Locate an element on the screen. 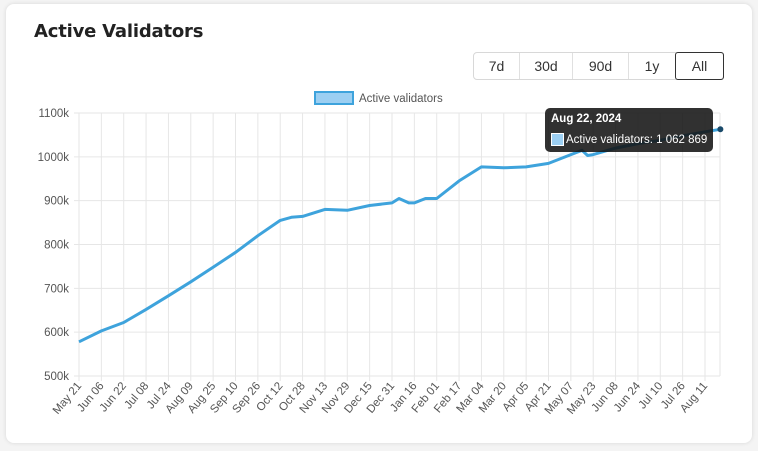 The height and width of the screenshot is (451, 758). range-all-button: All is located at coordinates (699, 66).